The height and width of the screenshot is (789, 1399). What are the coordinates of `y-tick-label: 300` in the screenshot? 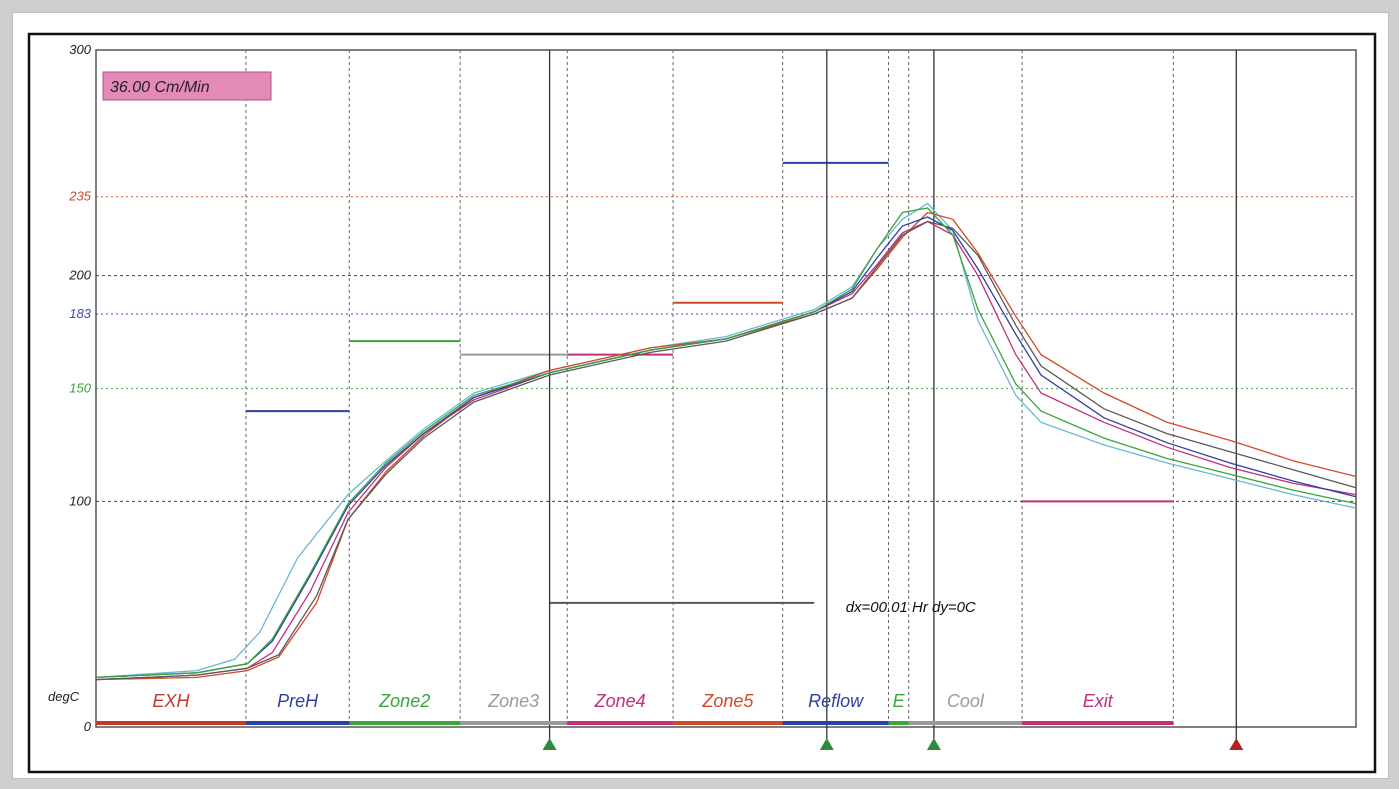 It's located at (80, 49).